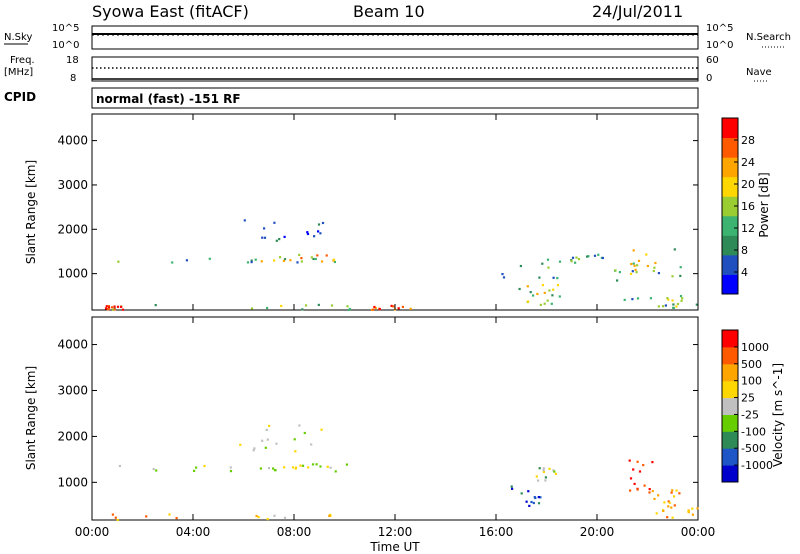 The image size is (800, 554). I want to click on x-tick-label: 16:00, so click(496, 532).